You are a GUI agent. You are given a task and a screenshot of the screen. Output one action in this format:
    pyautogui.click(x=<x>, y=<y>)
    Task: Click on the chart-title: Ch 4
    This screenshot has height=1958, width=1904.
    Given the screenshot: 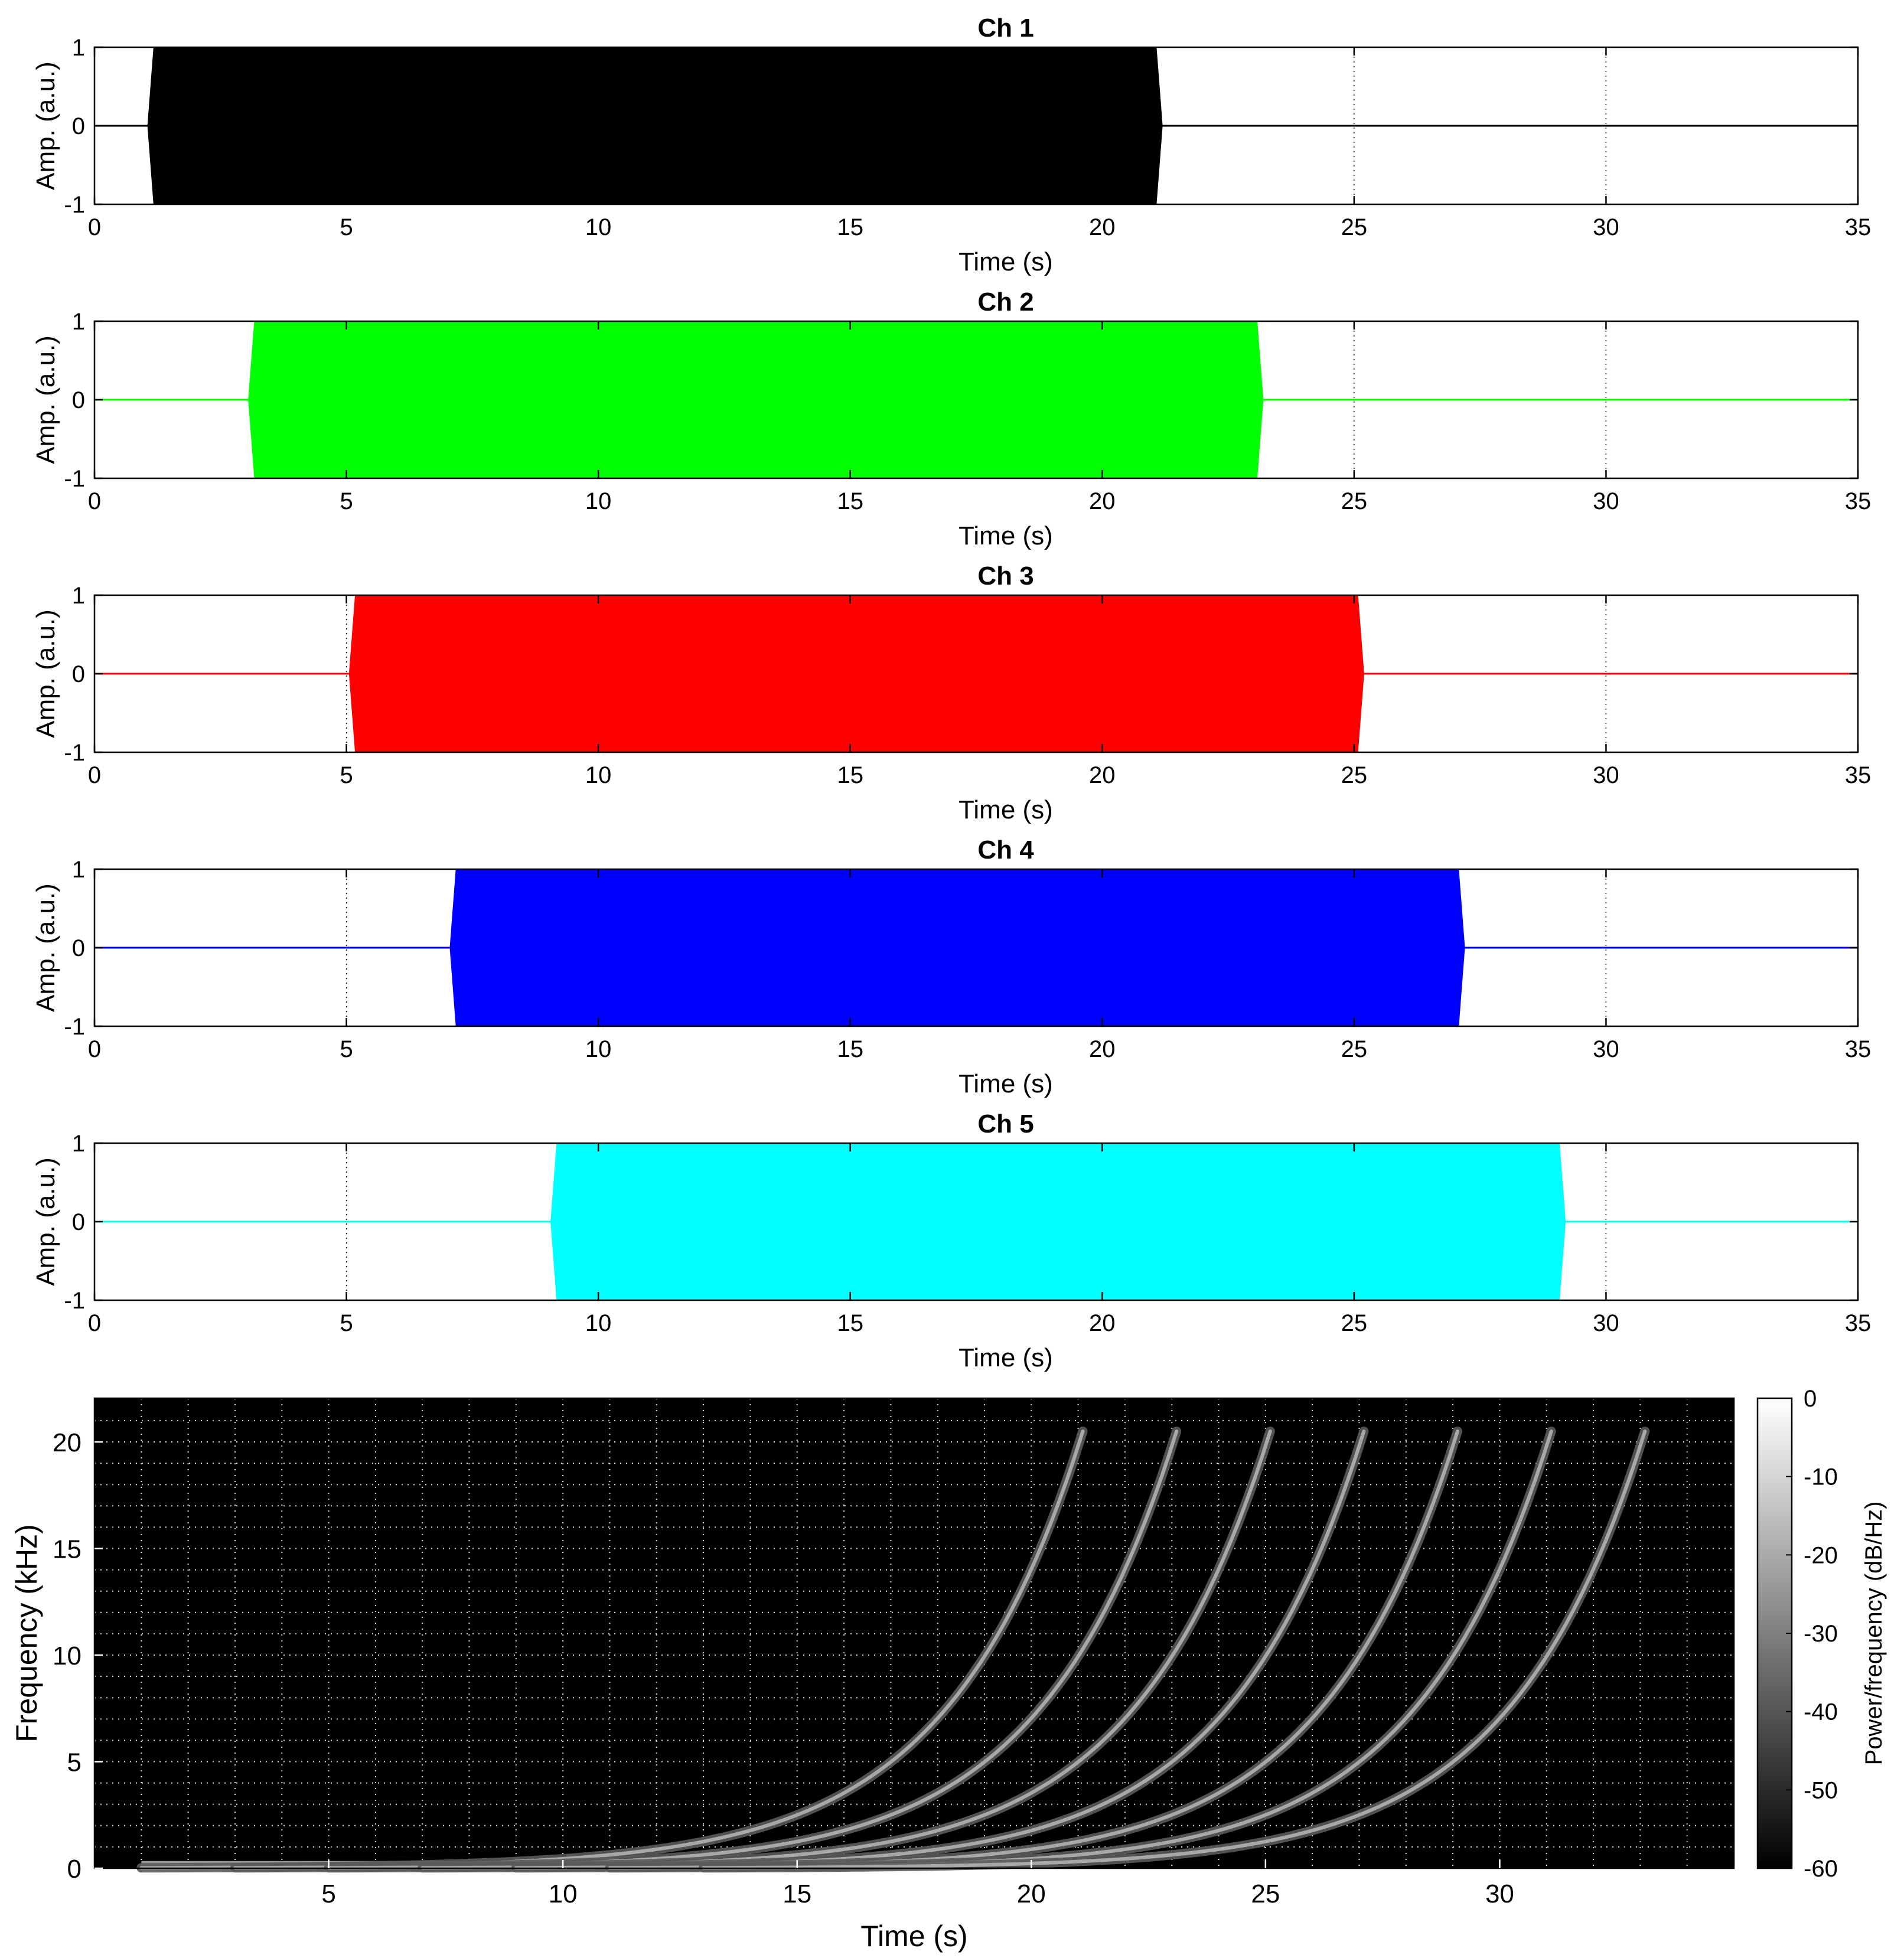 What is the action you would take?
    pyautogui.click(x=1005, y=850)
    